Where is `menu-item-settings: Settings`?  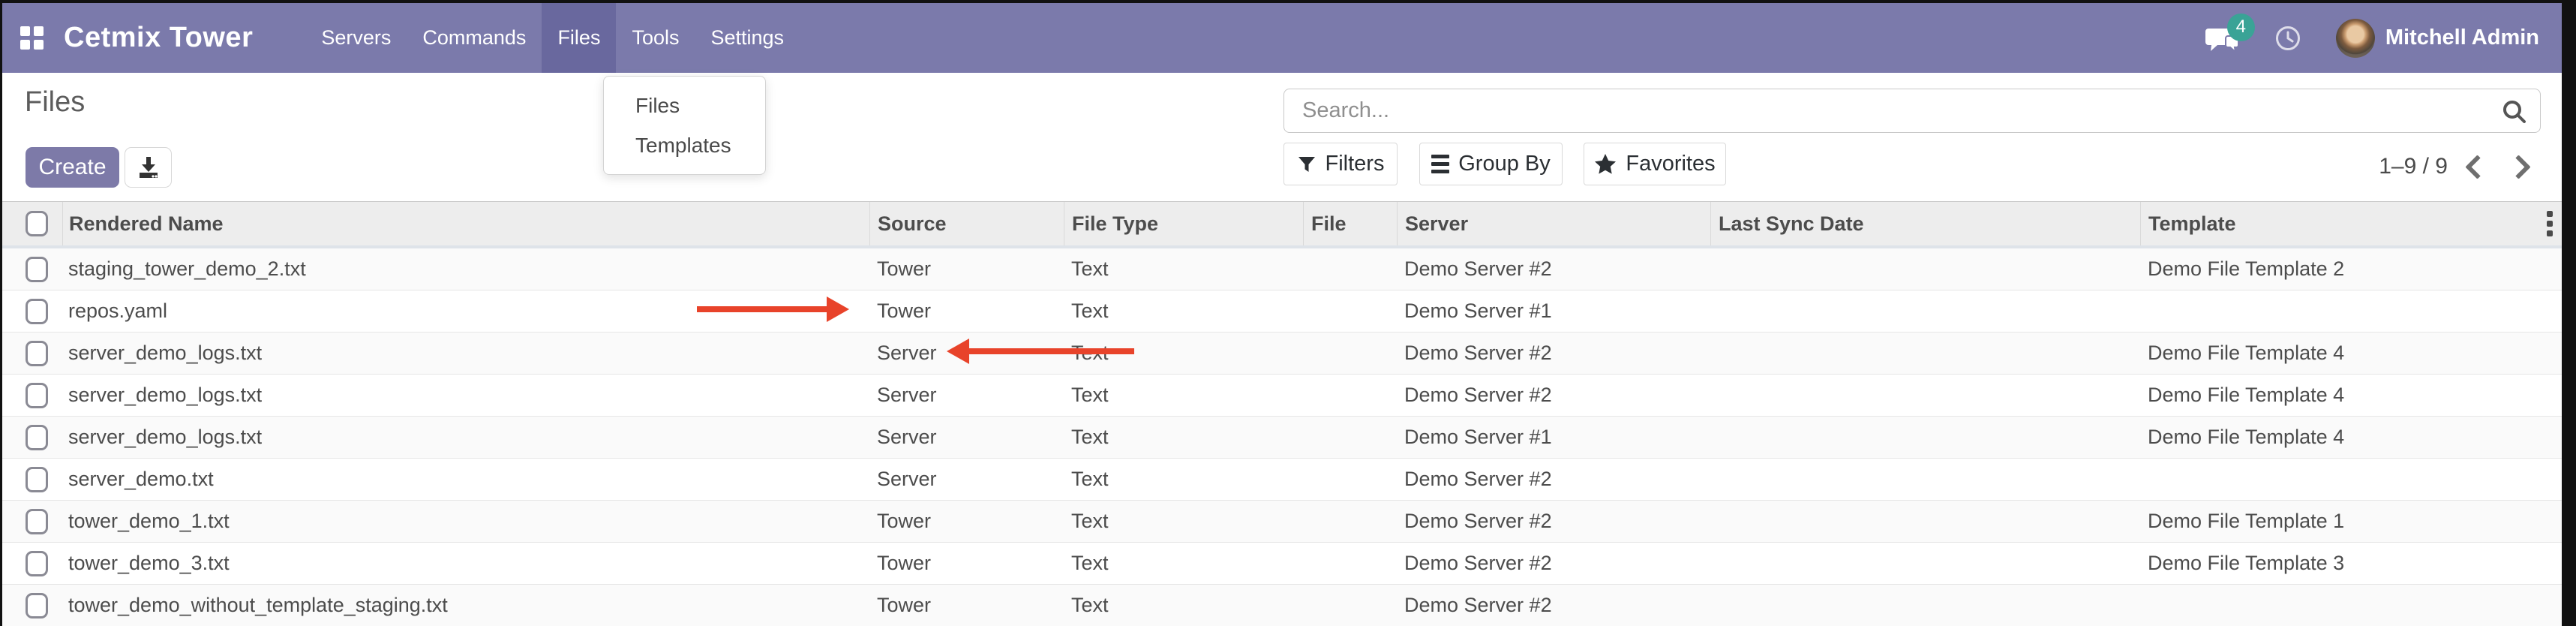
menu-item-settings: Settings is located at coordinates (747, 37).